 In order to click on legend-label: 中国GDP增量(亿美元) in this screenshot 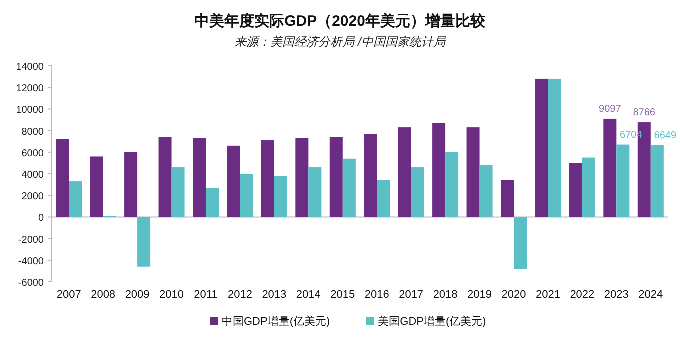, I will do `click(276, 321)`.